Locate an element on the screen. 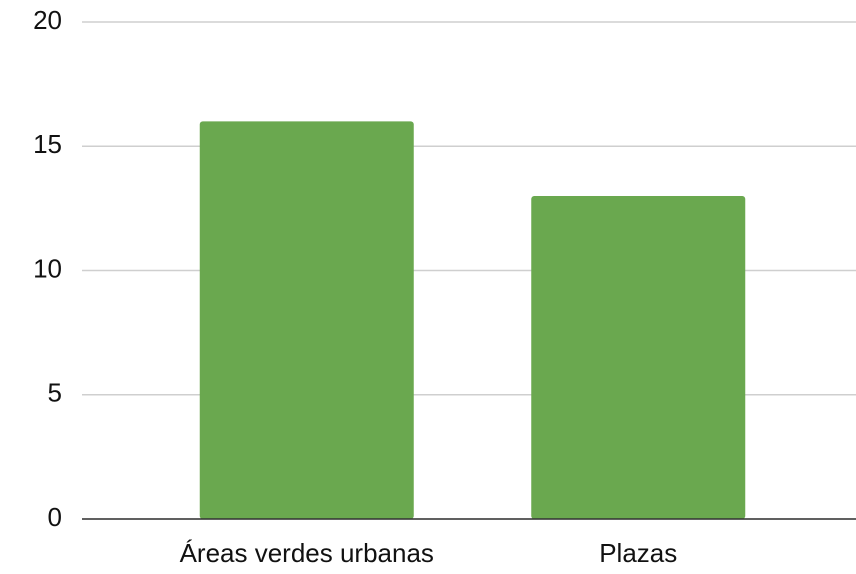 Image resolution: width=856 pixels, height=574 pixels. y-tick-label: 5 is located at coordinates (55, 393).